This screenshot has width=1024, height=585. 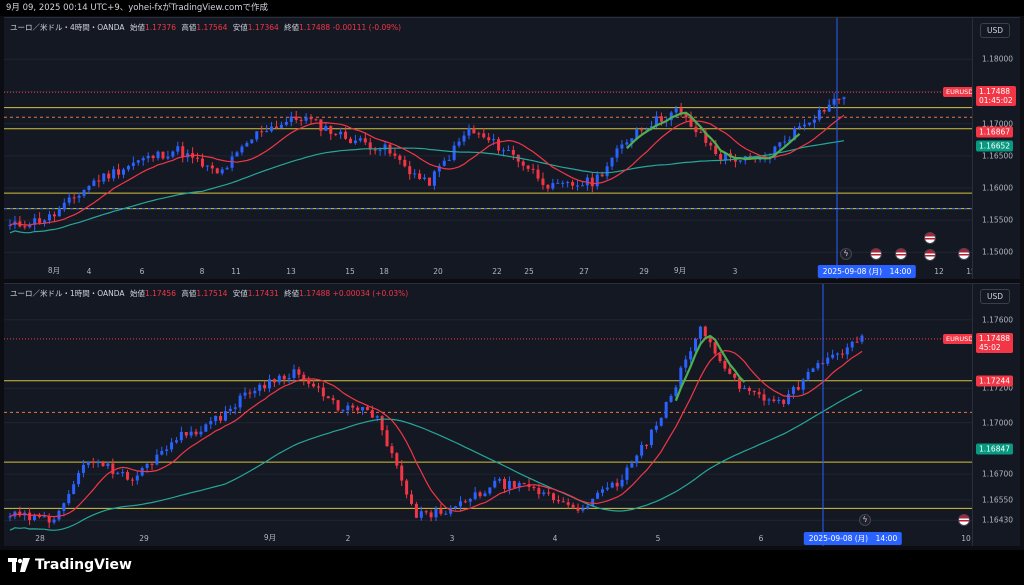 I want to click on price-tick-label: 1.17000, so click(x=998, y=423).